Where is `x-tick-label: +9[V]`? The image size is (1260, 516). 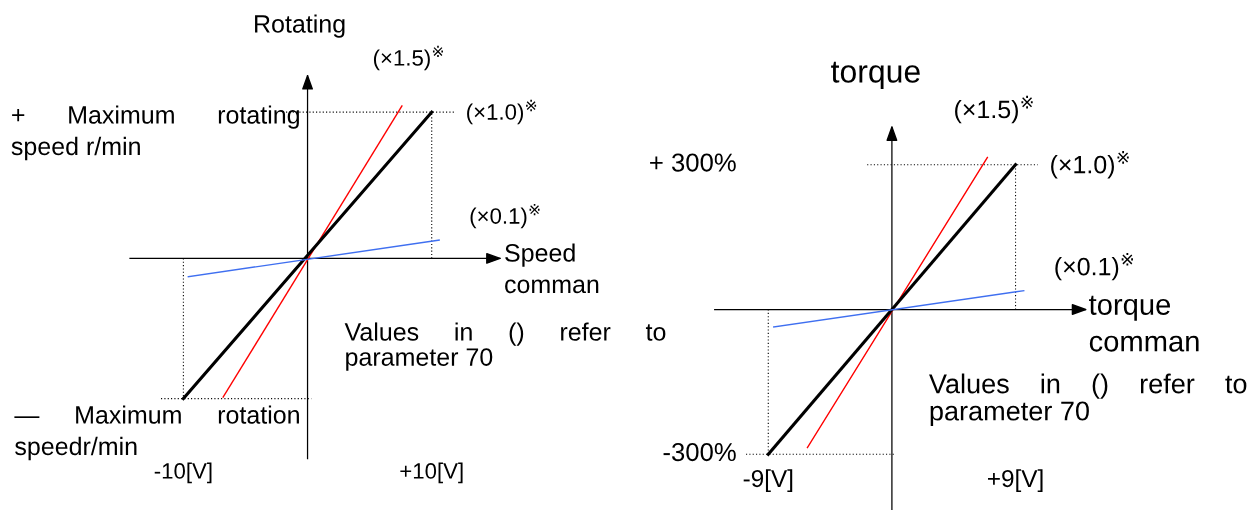 x-tick-label: +9[V] is located at coordinates (1015, 480).